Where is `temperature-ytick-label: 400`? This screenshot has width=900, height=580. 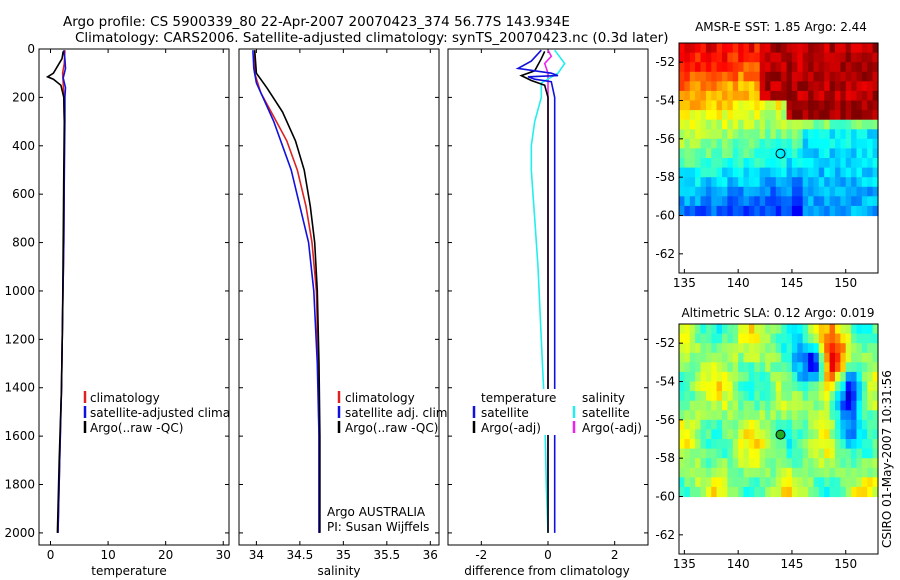 temperature-ytick-label: 400 is located at coordinates (23, 146).